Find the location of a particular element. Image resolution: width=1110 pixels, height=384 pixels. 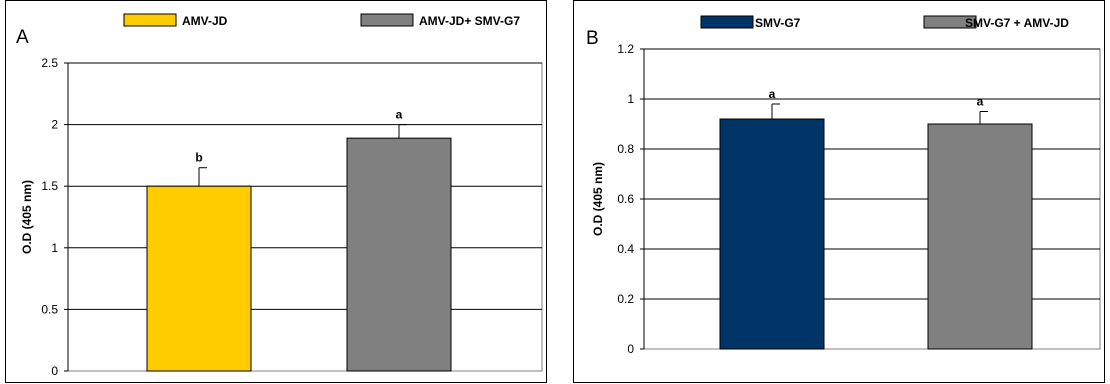

y-tick-label: 2 is located at coordinates (54, 125).